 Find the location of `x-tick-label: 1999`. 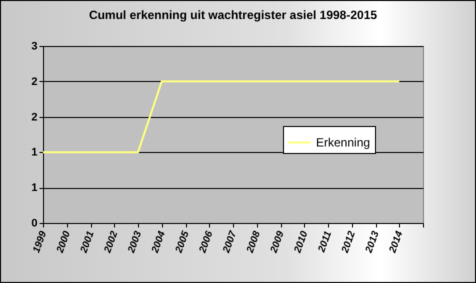

x-tick-label: 1999 is located at coordinates (40, 241).